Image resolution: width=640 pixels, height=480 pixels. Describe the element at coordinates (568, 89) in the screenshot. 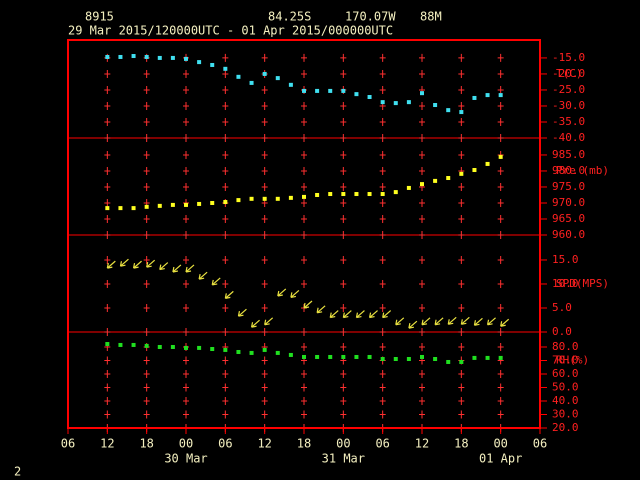

I see `y-tick-label: -25.0` at that location.